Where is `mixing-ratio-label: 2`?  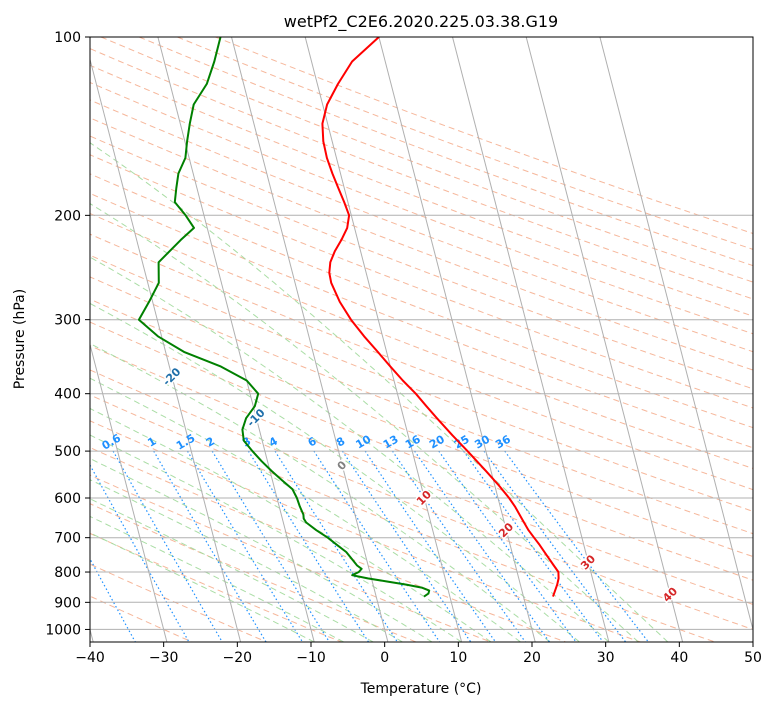
mixing-ratio-label: 2 is located at coordinates (210, 442).